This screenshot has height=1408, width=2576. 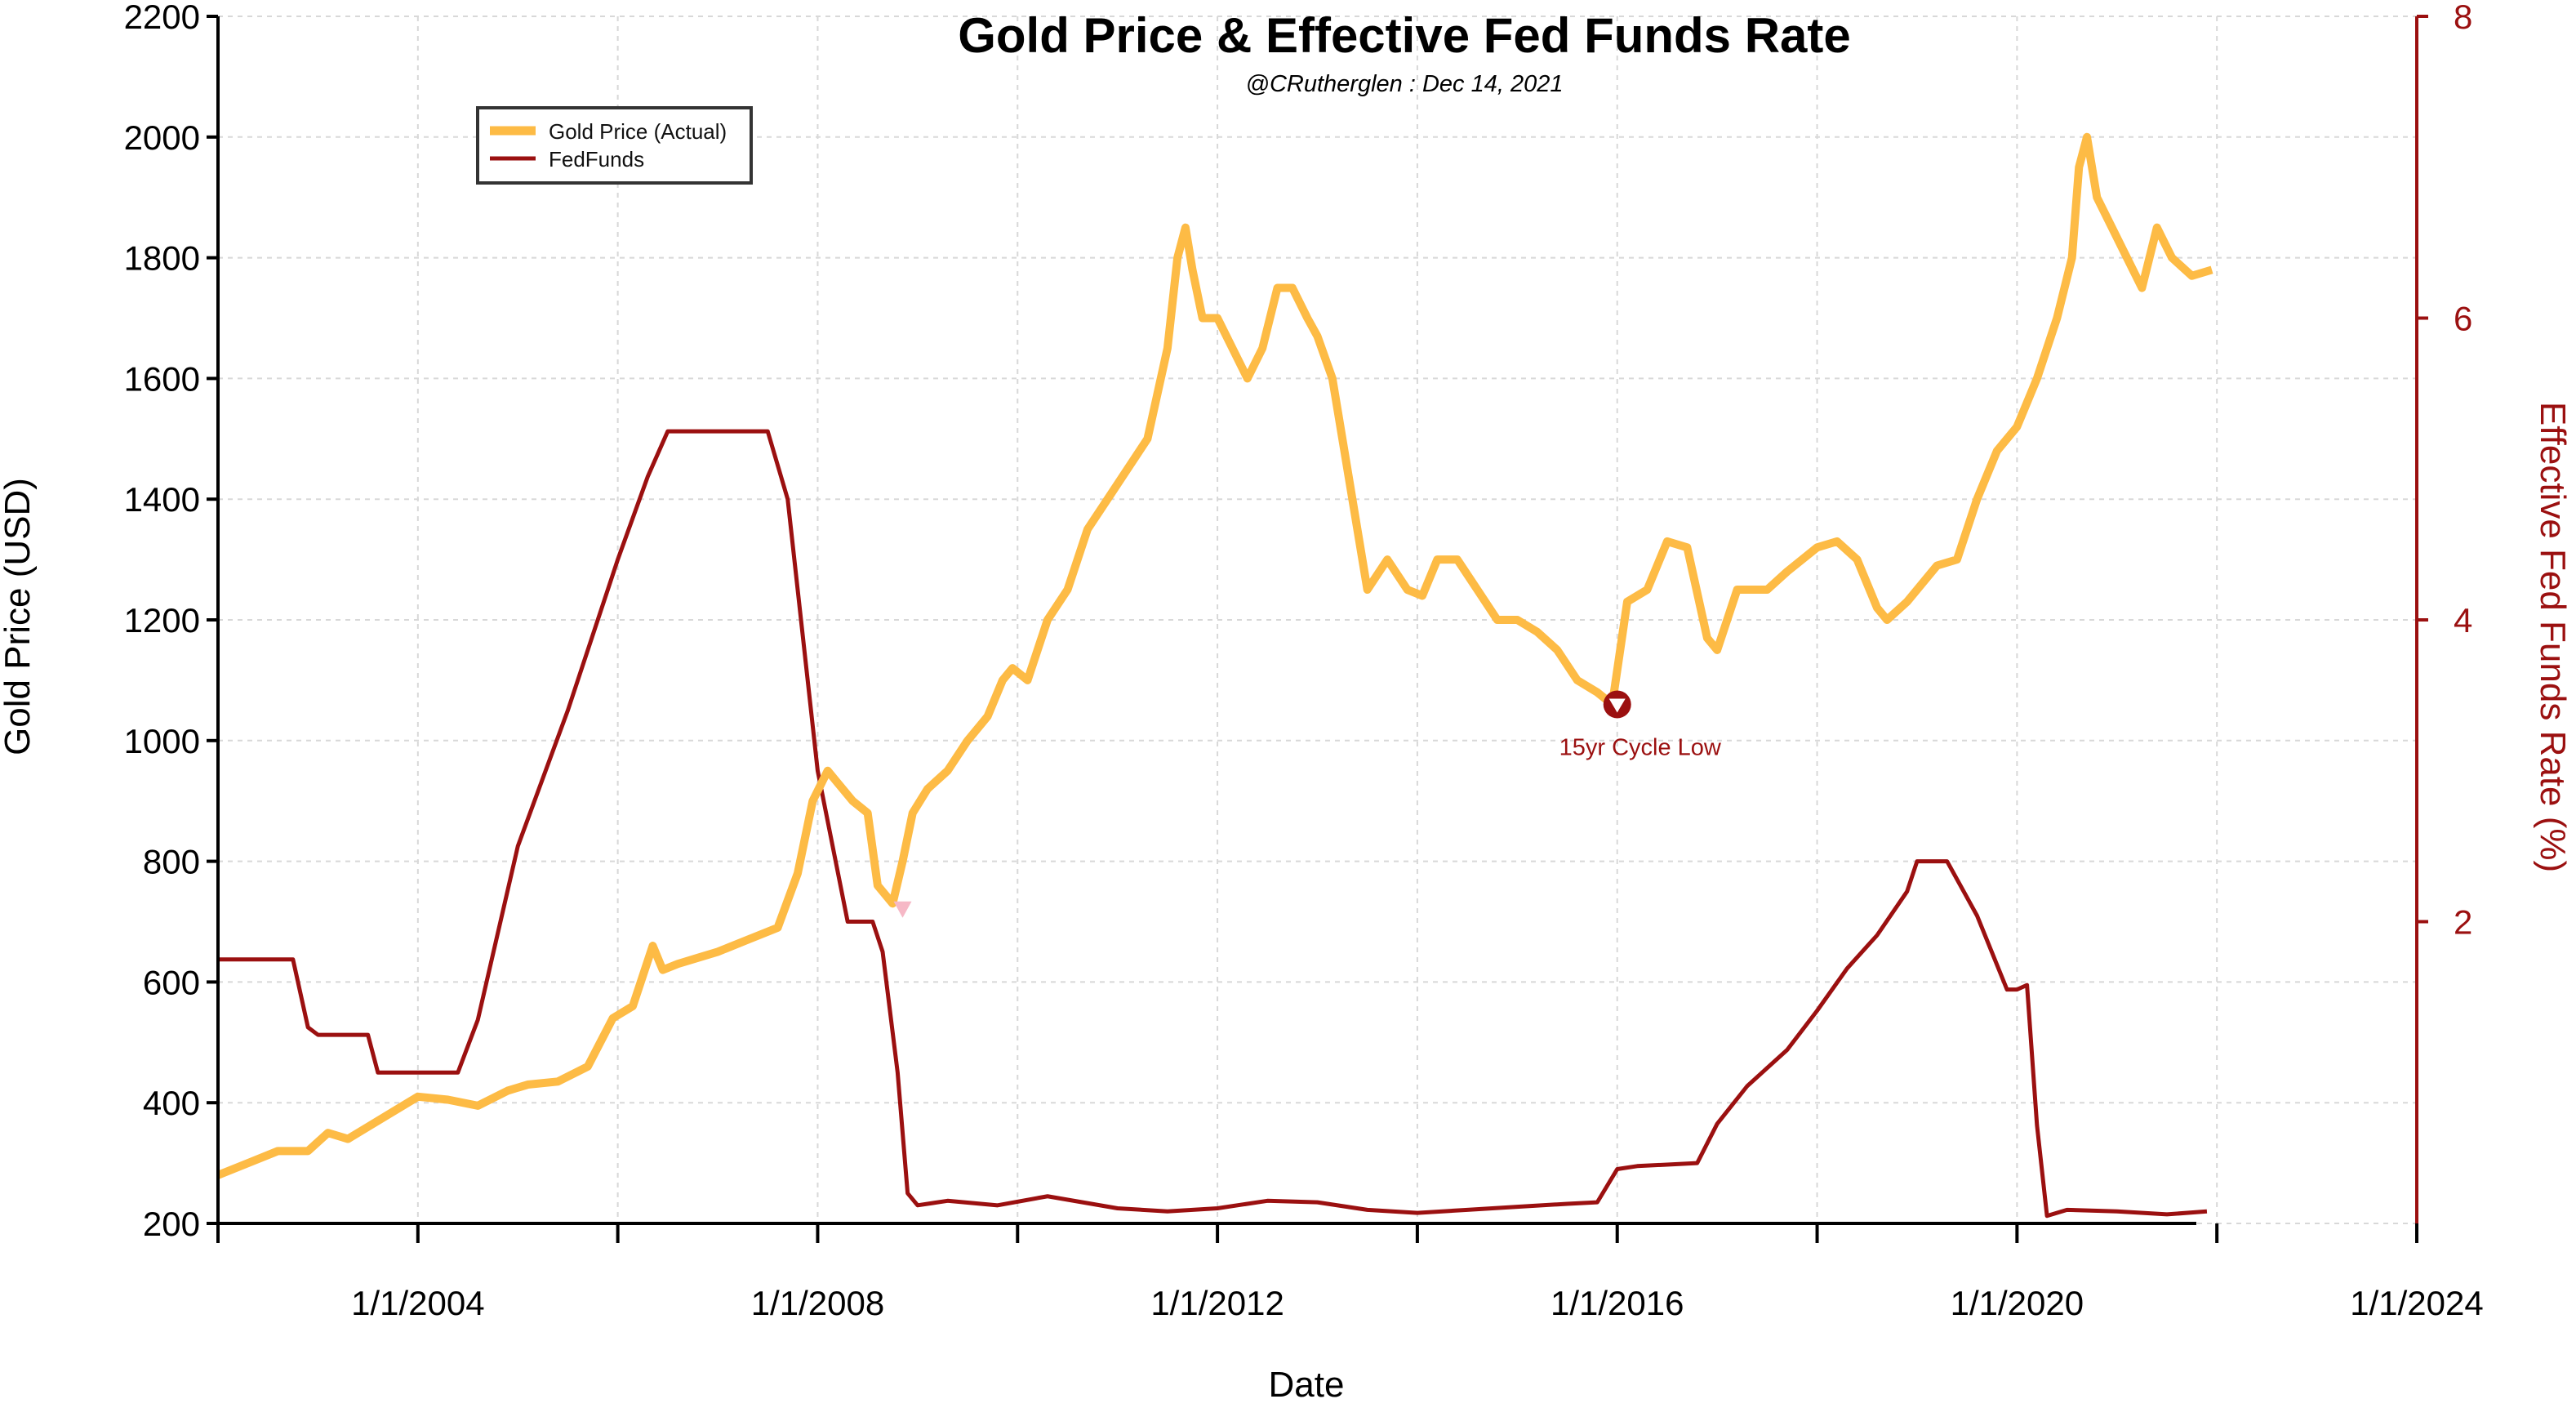 I want to click on annotations: 15yr Cycle Low, so click(x=1307, y=804).